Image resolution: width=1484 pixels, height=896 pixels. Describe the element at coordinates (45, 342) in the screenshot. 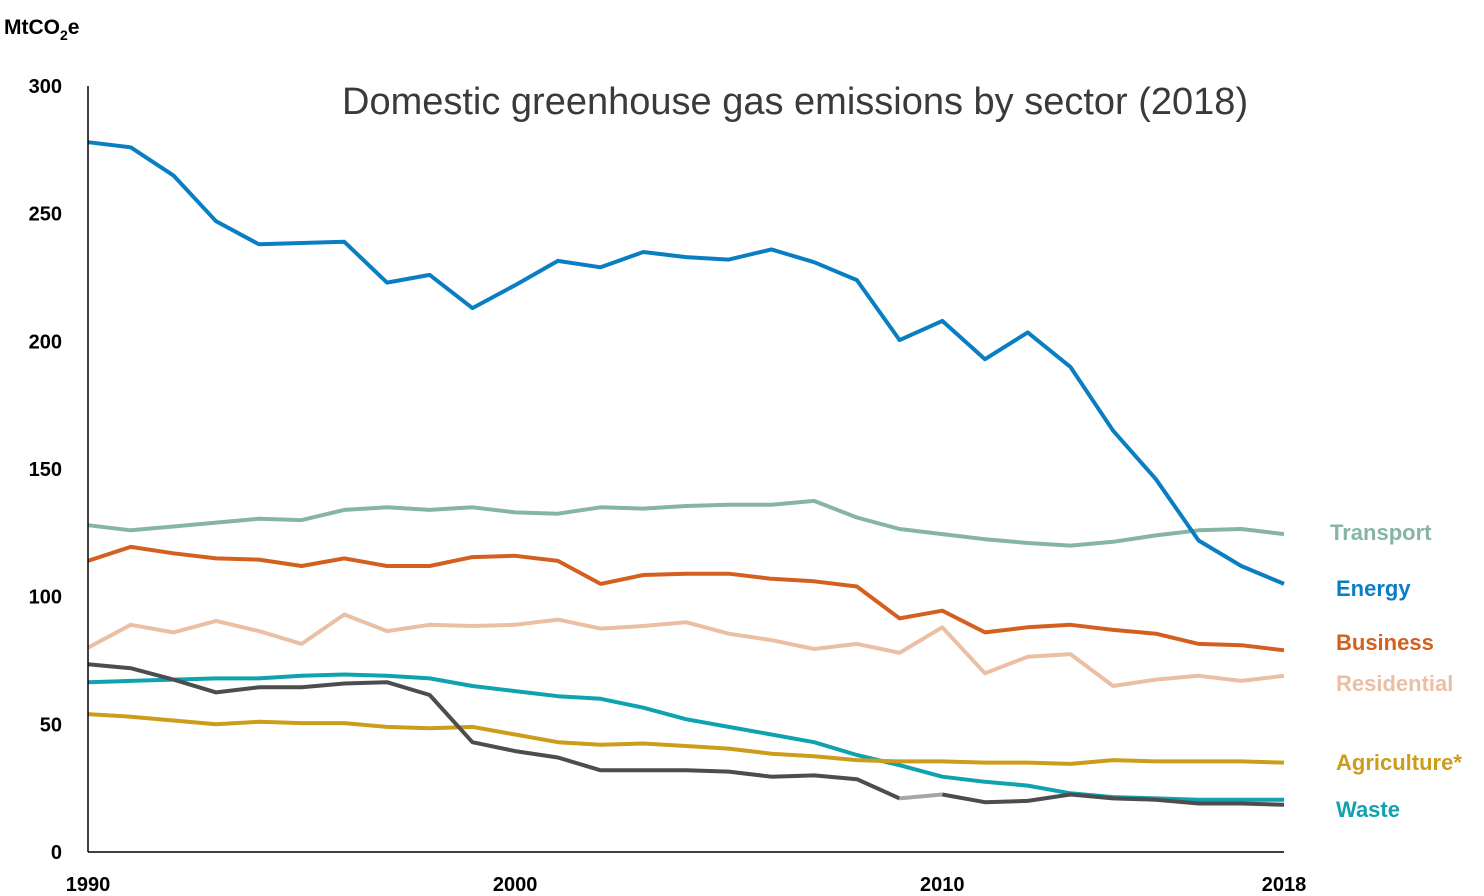

I see `y-tick-label-200: 200` at that location.